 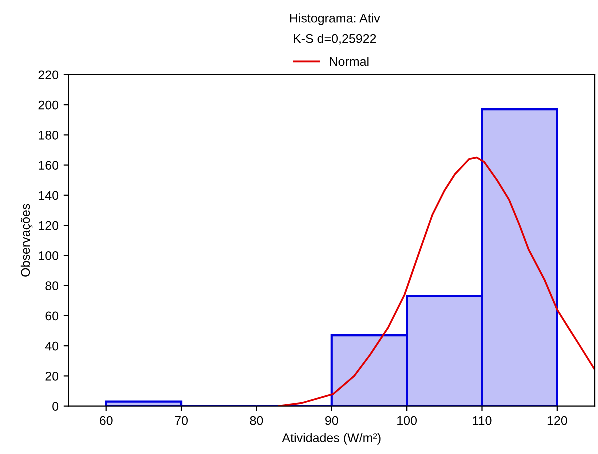 What do you see at coordinates (49, 255) in the screenshot?
I see `y-tick-label: 100` at bounding box center [49, 255].